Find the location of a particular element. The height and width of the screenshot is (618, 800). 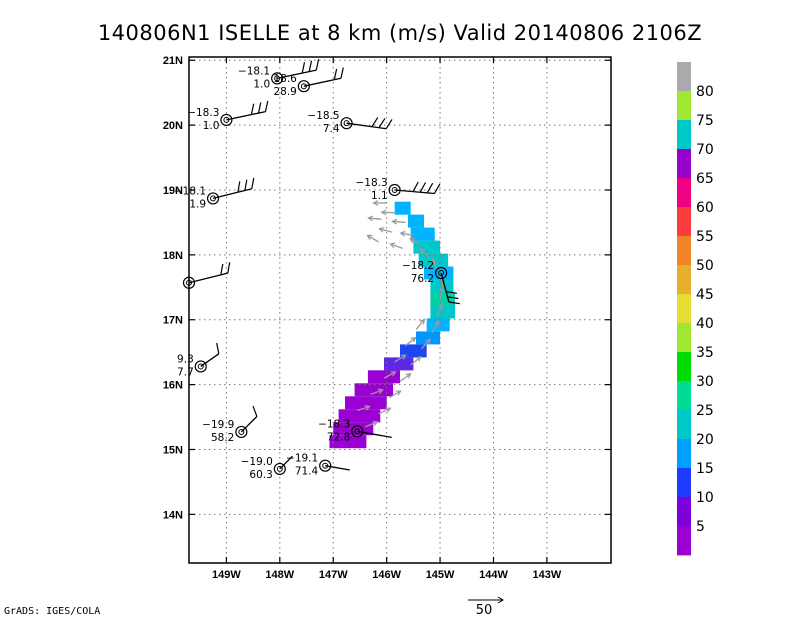

colorbar-label: 30 is located at coordinates (705, 382).